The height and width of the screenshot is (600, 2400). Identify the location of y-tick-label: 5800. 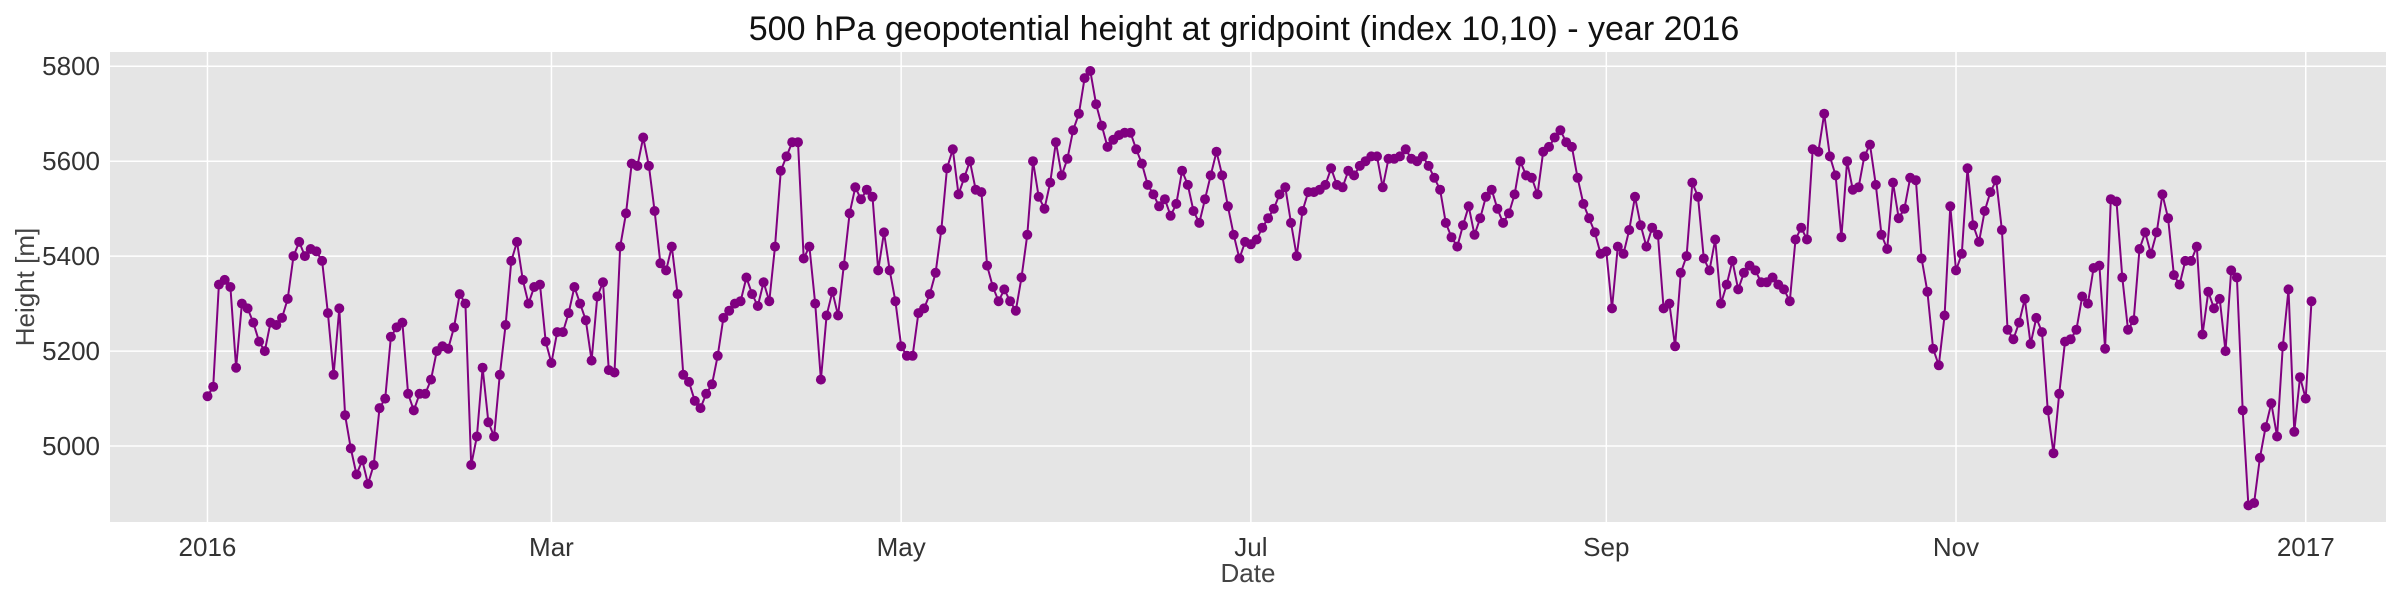
(71, 66).